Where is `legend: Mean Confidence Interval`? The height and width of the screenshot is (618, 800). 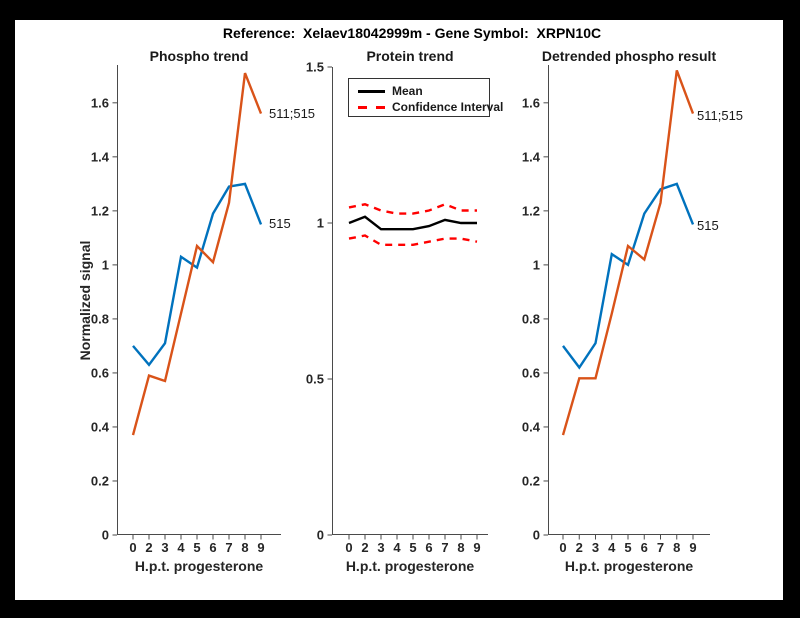 legend: Mean Confidence Interval is located at coordinates (425, 97).